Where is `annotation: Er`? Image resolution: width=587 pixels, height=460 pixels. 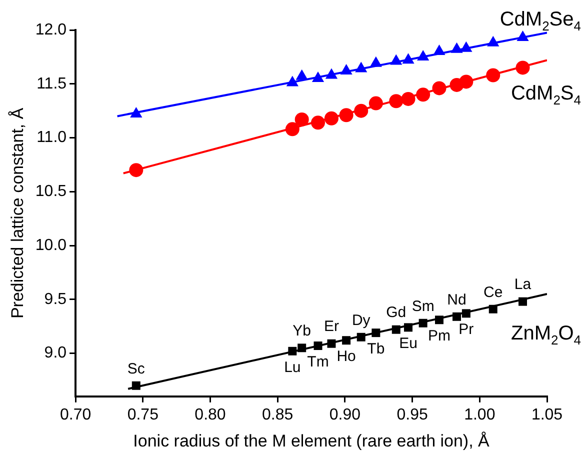 annotation: Er is located at coordinates (331, 327).